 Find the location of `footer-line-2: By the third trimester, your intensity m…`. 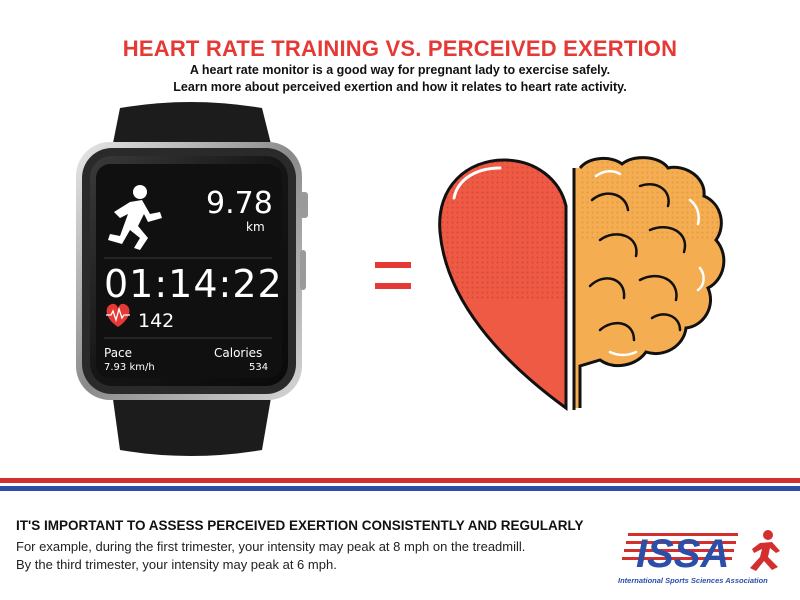

footer-line-2: By the third trimester, your intensity m… is located at coordinates (176, 564).